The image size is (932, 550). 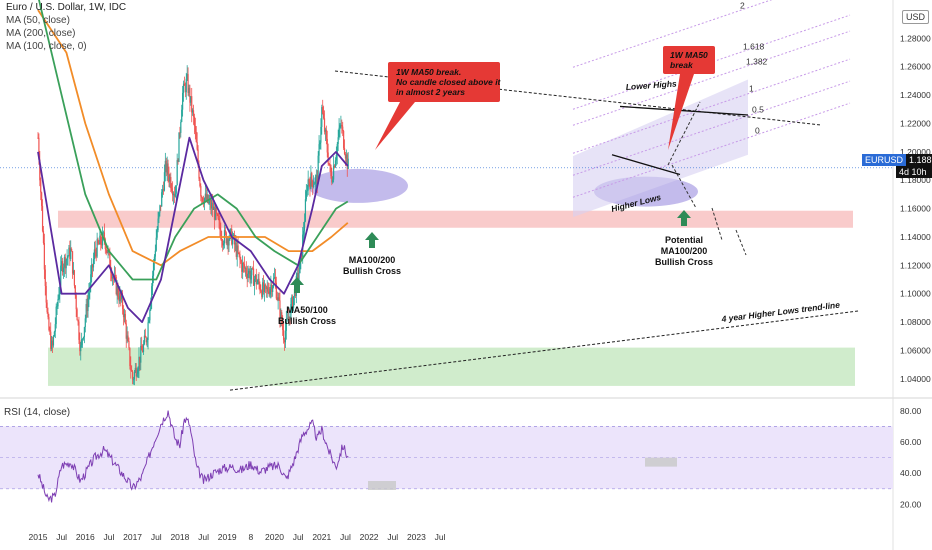 I want to click on fib-label: 0.5, so click(x=758, y=109).